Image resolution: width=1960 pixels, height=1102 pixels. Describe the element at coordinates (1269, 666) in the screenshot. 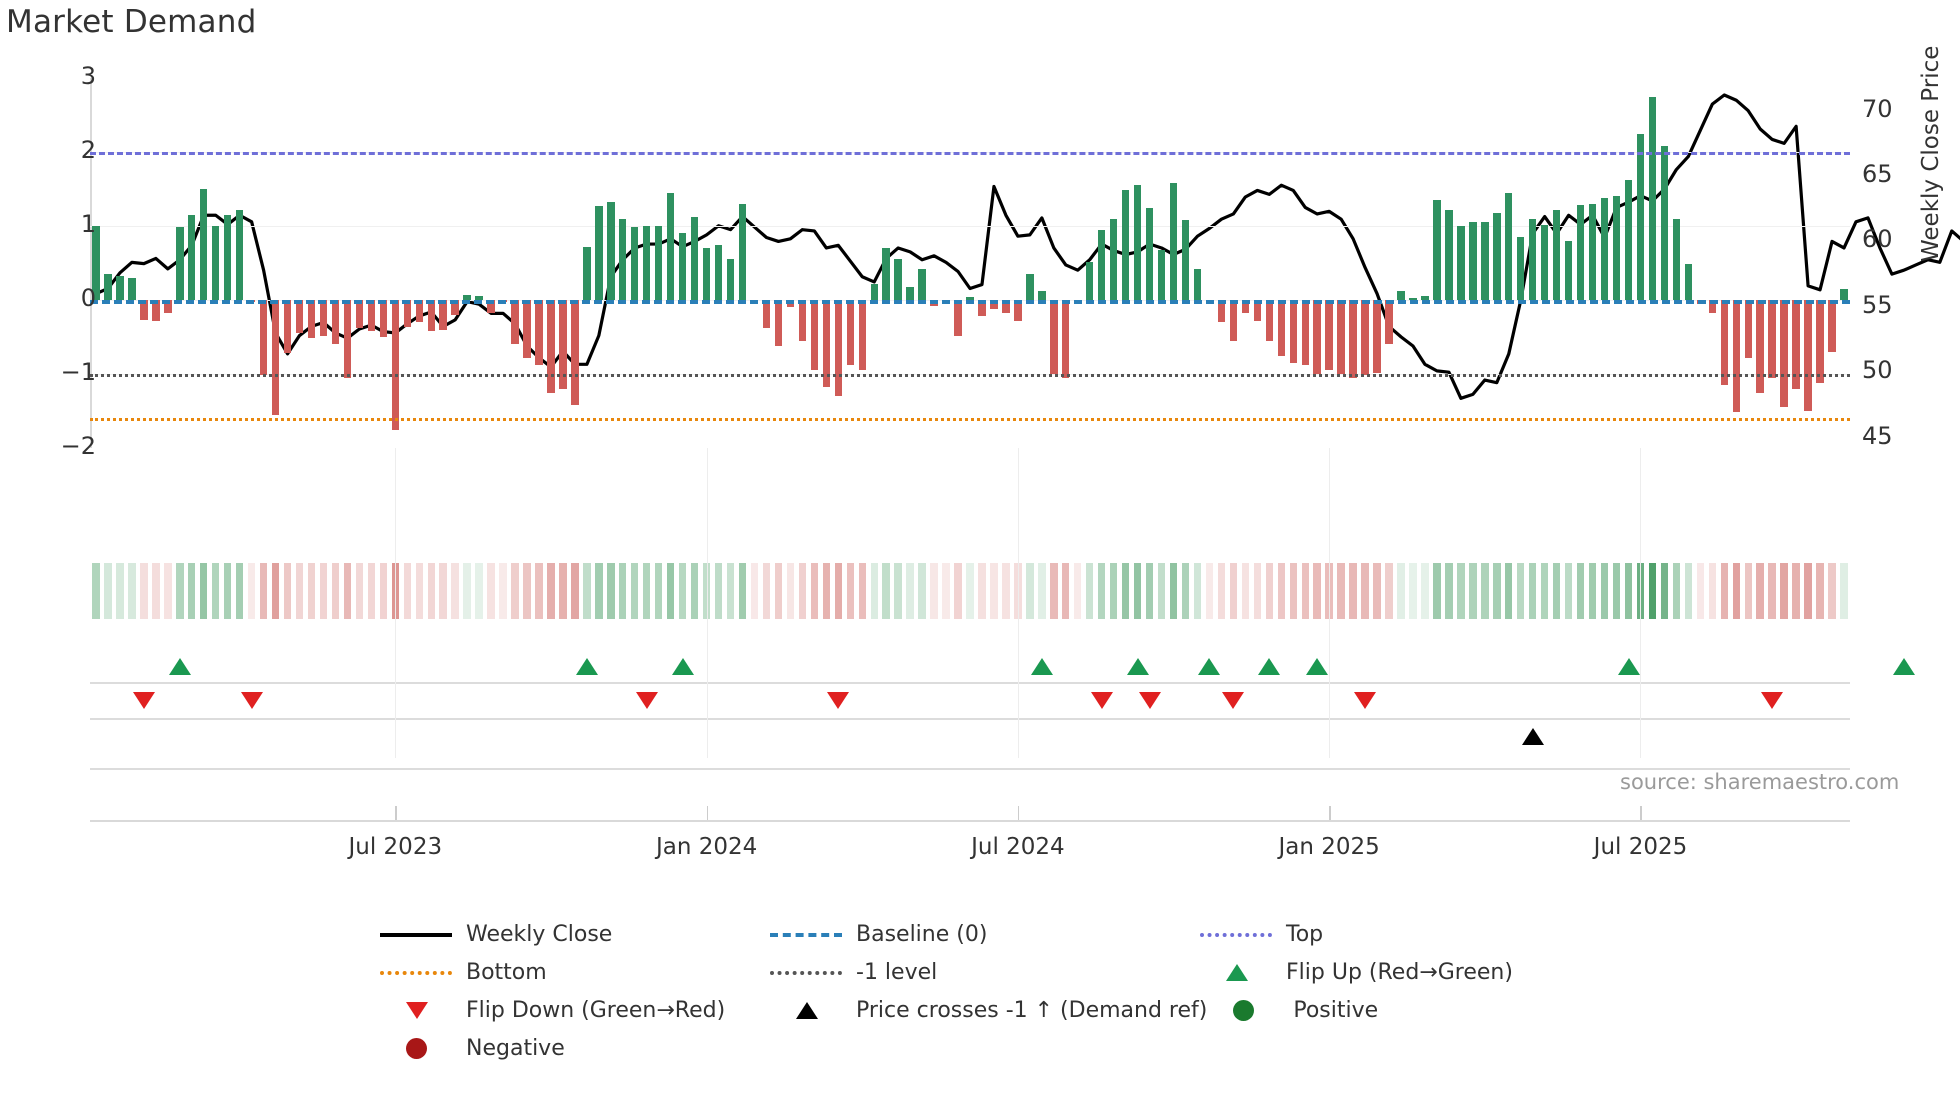

I see `flip-up-marker` at that location.